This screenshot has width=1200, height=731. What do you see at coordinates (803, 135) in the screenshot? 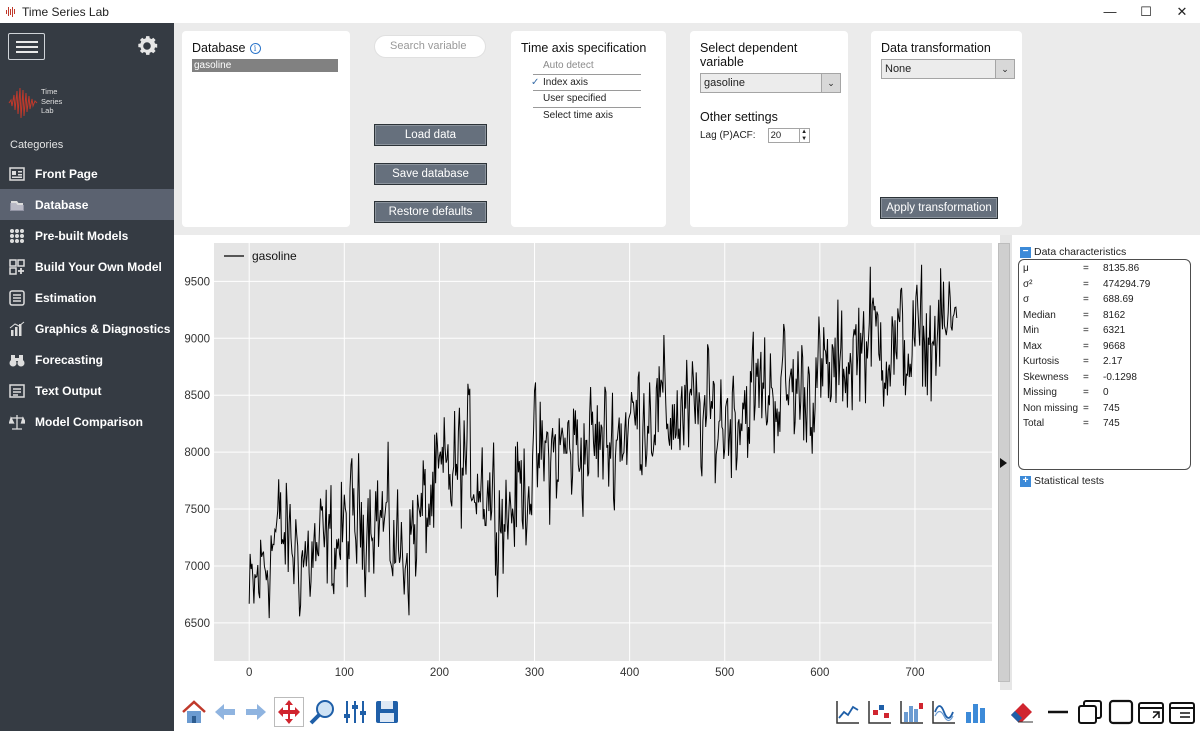
I see `spin-arrows-icon: ▲ ▼` at bounding box center [803, 135].